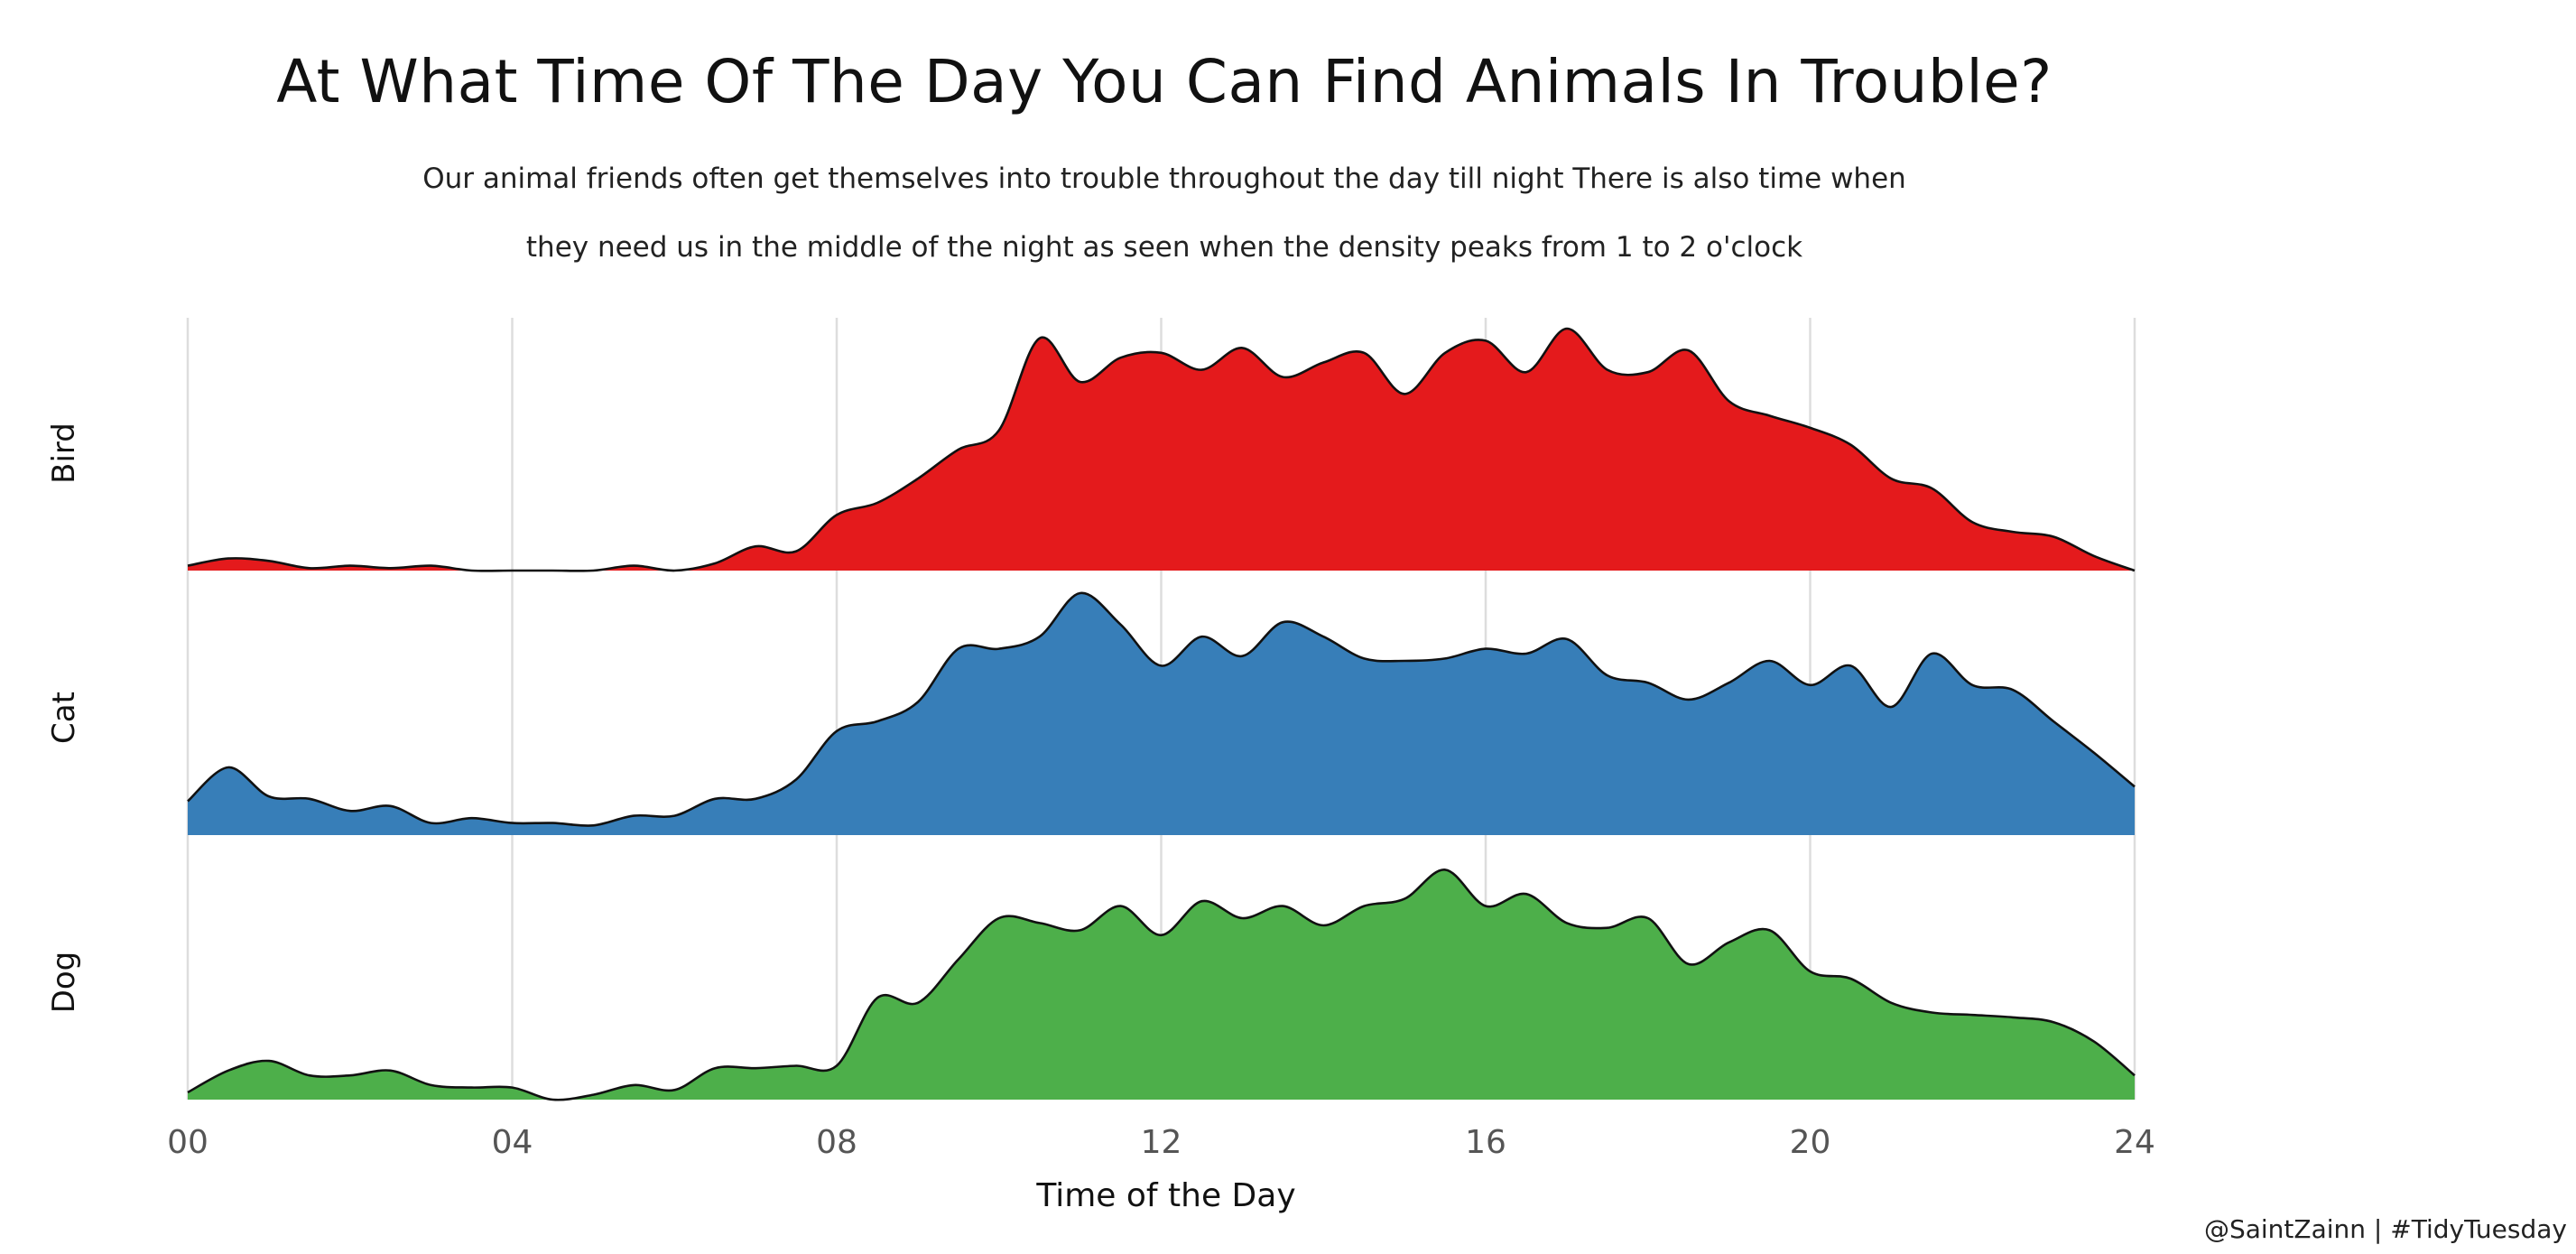 This screenshot has height=1254, width=2576. What do you see at coordinates (836, 1142) in the screenshot?
I see `x-tick-label-08: 08` at bounding box center [836, 1142].